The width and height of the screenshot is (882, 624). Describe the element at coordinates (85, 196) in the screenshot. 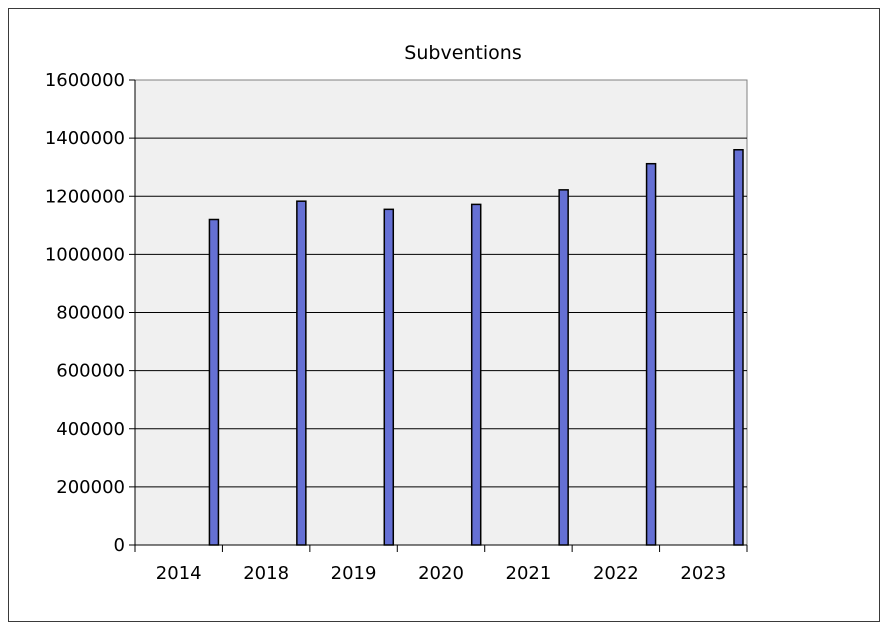

I see `y-tick-label: 1200000` at that location.